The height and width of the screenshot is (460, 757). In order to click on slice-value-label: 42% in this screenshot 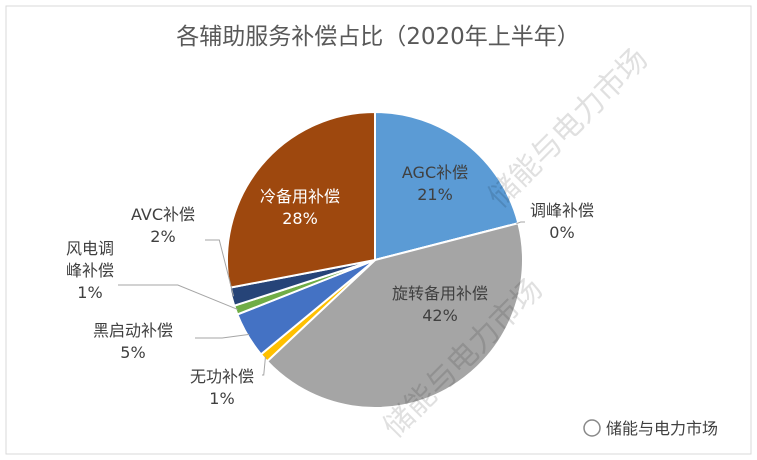, I will do `click(440, 315)`.